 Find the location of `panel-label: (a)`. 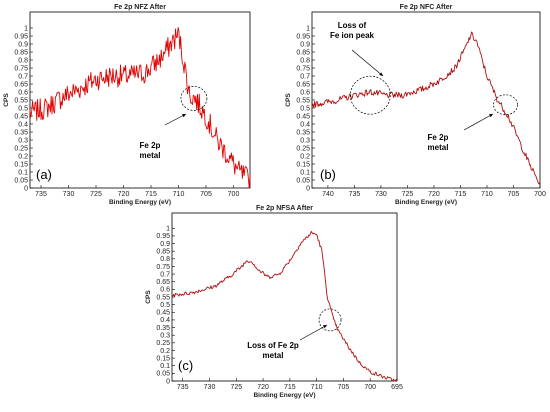

panel-label: (a) is located at coordinates (44, 174).